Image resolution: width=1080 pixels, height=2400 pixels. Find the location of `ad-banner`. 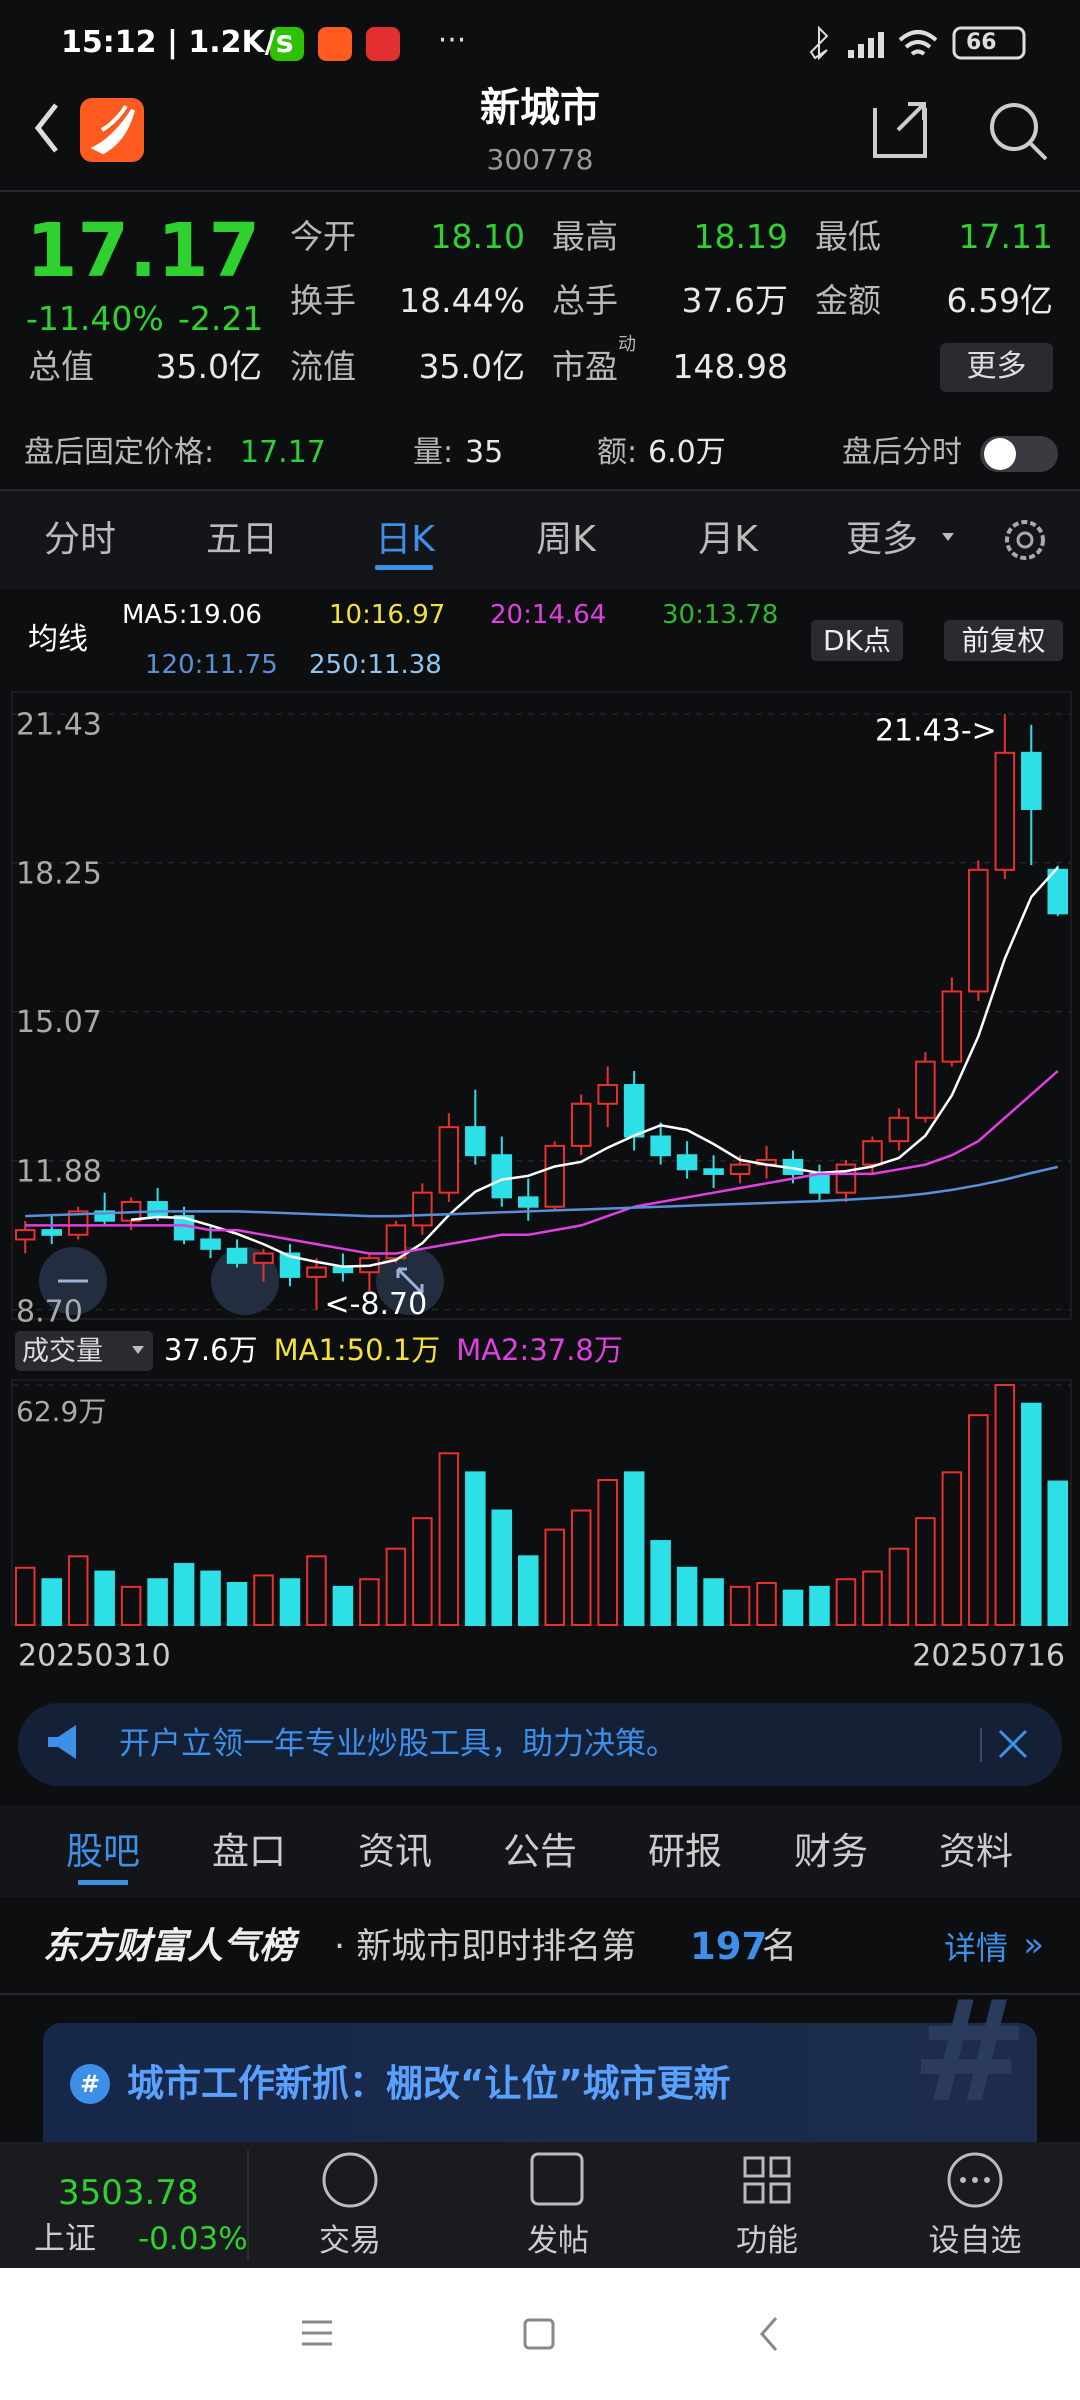

ad-banner is located at coordinates (540, 1744).